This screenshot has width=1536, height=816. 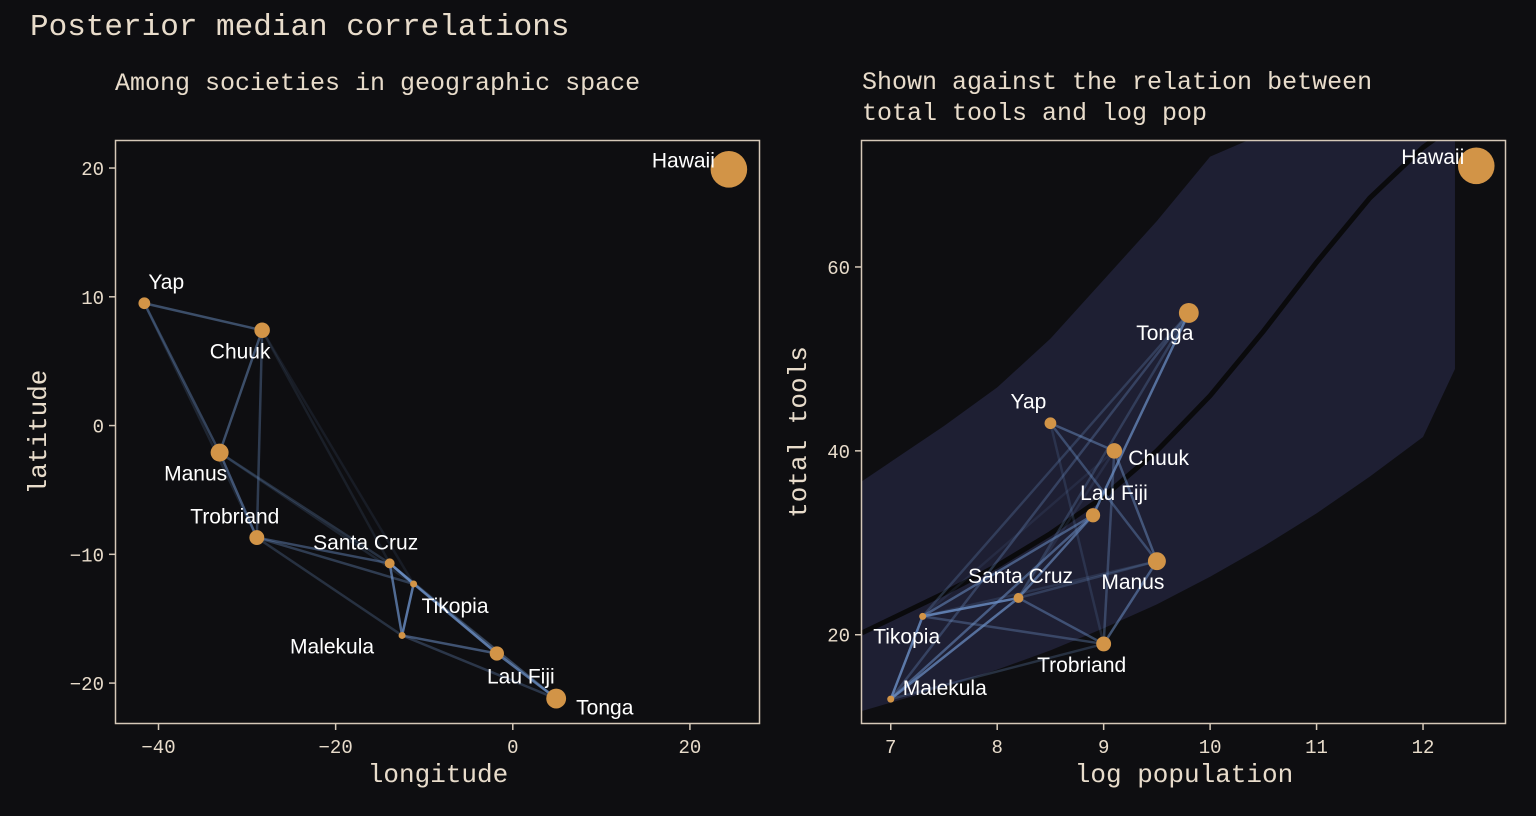 I want to click on x-tick-label: 0, so click(x=512, y=748).